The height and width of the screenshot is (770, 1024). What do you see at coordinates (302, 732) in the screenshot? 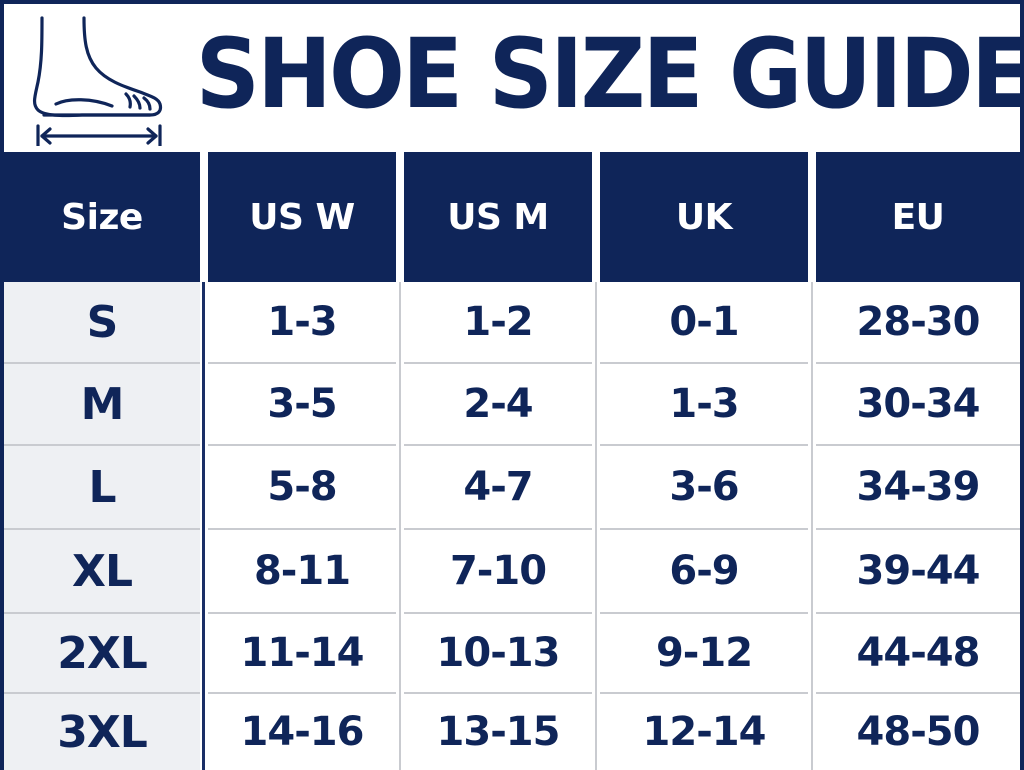
I see `us-women-cell: 14-16` at bounding box center [302, 732].